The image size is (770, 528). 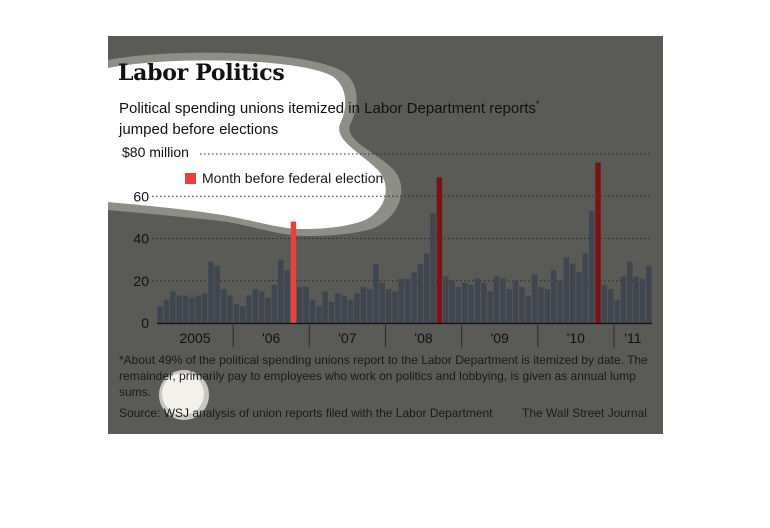 I want to click on x-tick-label: '11, so click(x=632, y=338).